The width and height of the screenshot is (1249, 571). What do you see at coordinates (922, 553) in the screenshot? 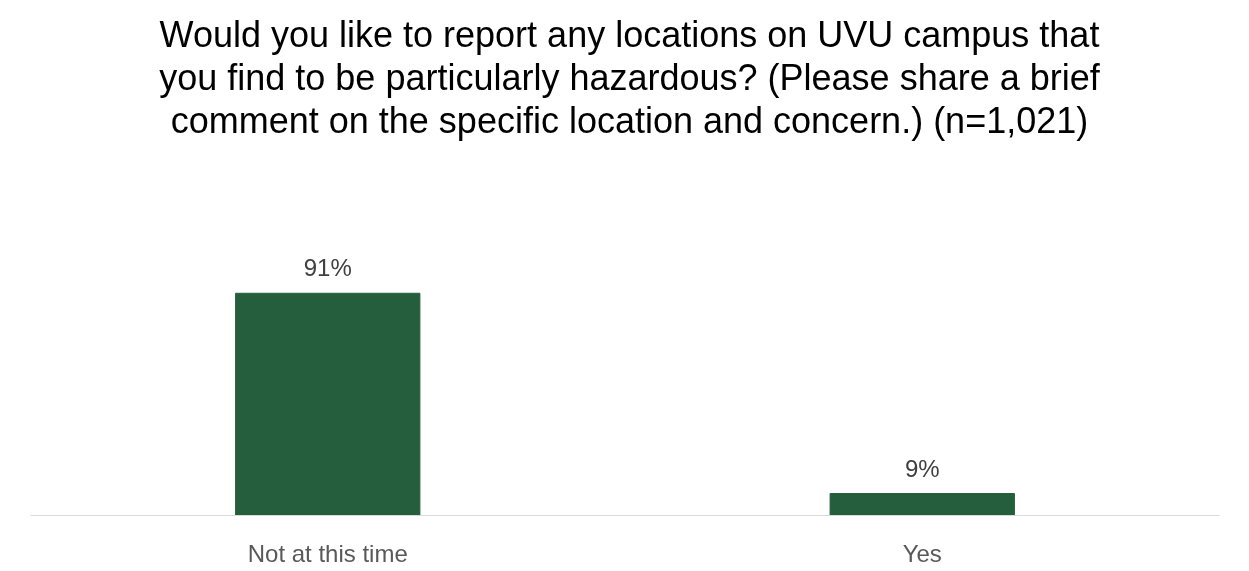
I see `x-tick-label: Yes` at bounding box center [922, 553].